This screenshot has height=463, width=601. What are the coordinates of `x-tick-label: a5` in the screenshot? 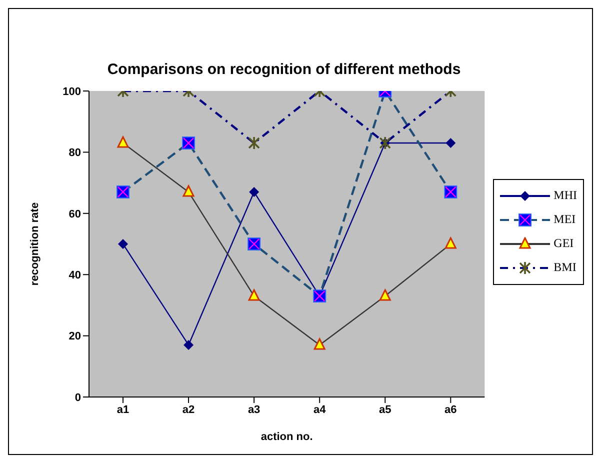 It's located at (385, 410).